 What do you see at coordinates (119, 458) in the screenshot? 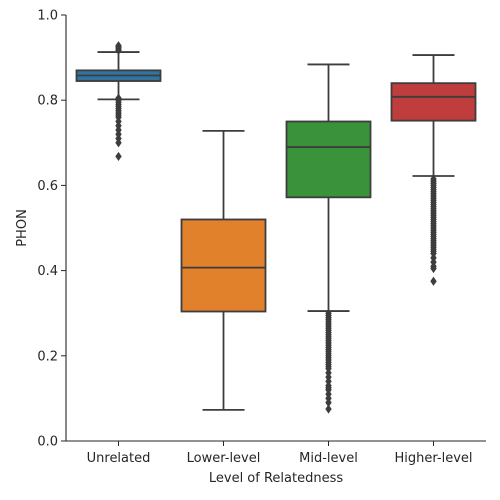
I see `x-tick-label: Unrelated` at bounding box center [119, 458].